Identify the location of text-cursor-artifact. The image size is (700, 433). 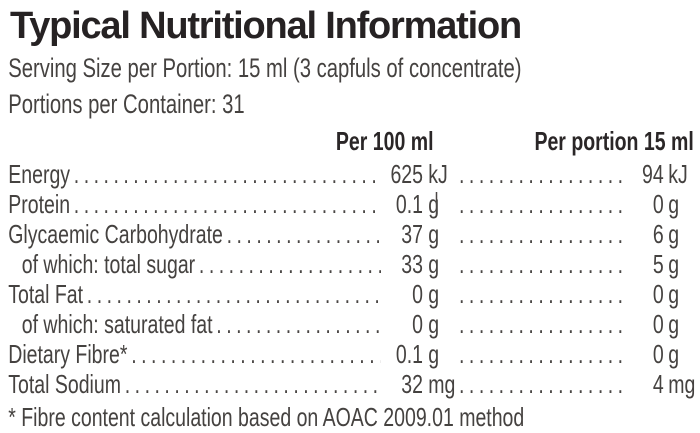
(436, 203).